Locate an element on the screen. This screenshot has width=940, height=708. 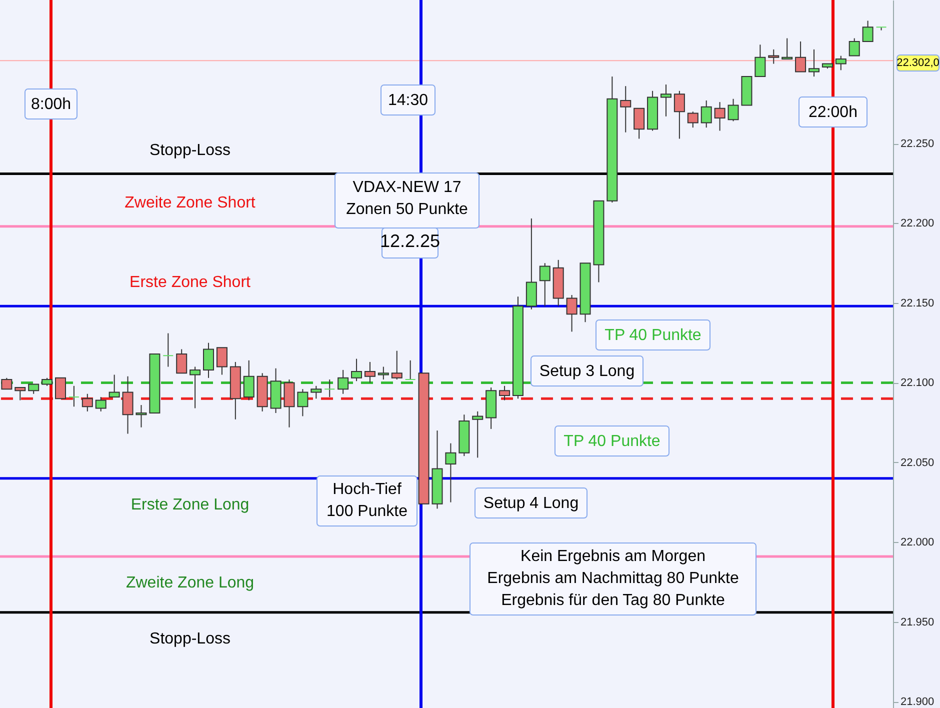
y-tick-label: 22.100 is located at coordinates (917, 383).